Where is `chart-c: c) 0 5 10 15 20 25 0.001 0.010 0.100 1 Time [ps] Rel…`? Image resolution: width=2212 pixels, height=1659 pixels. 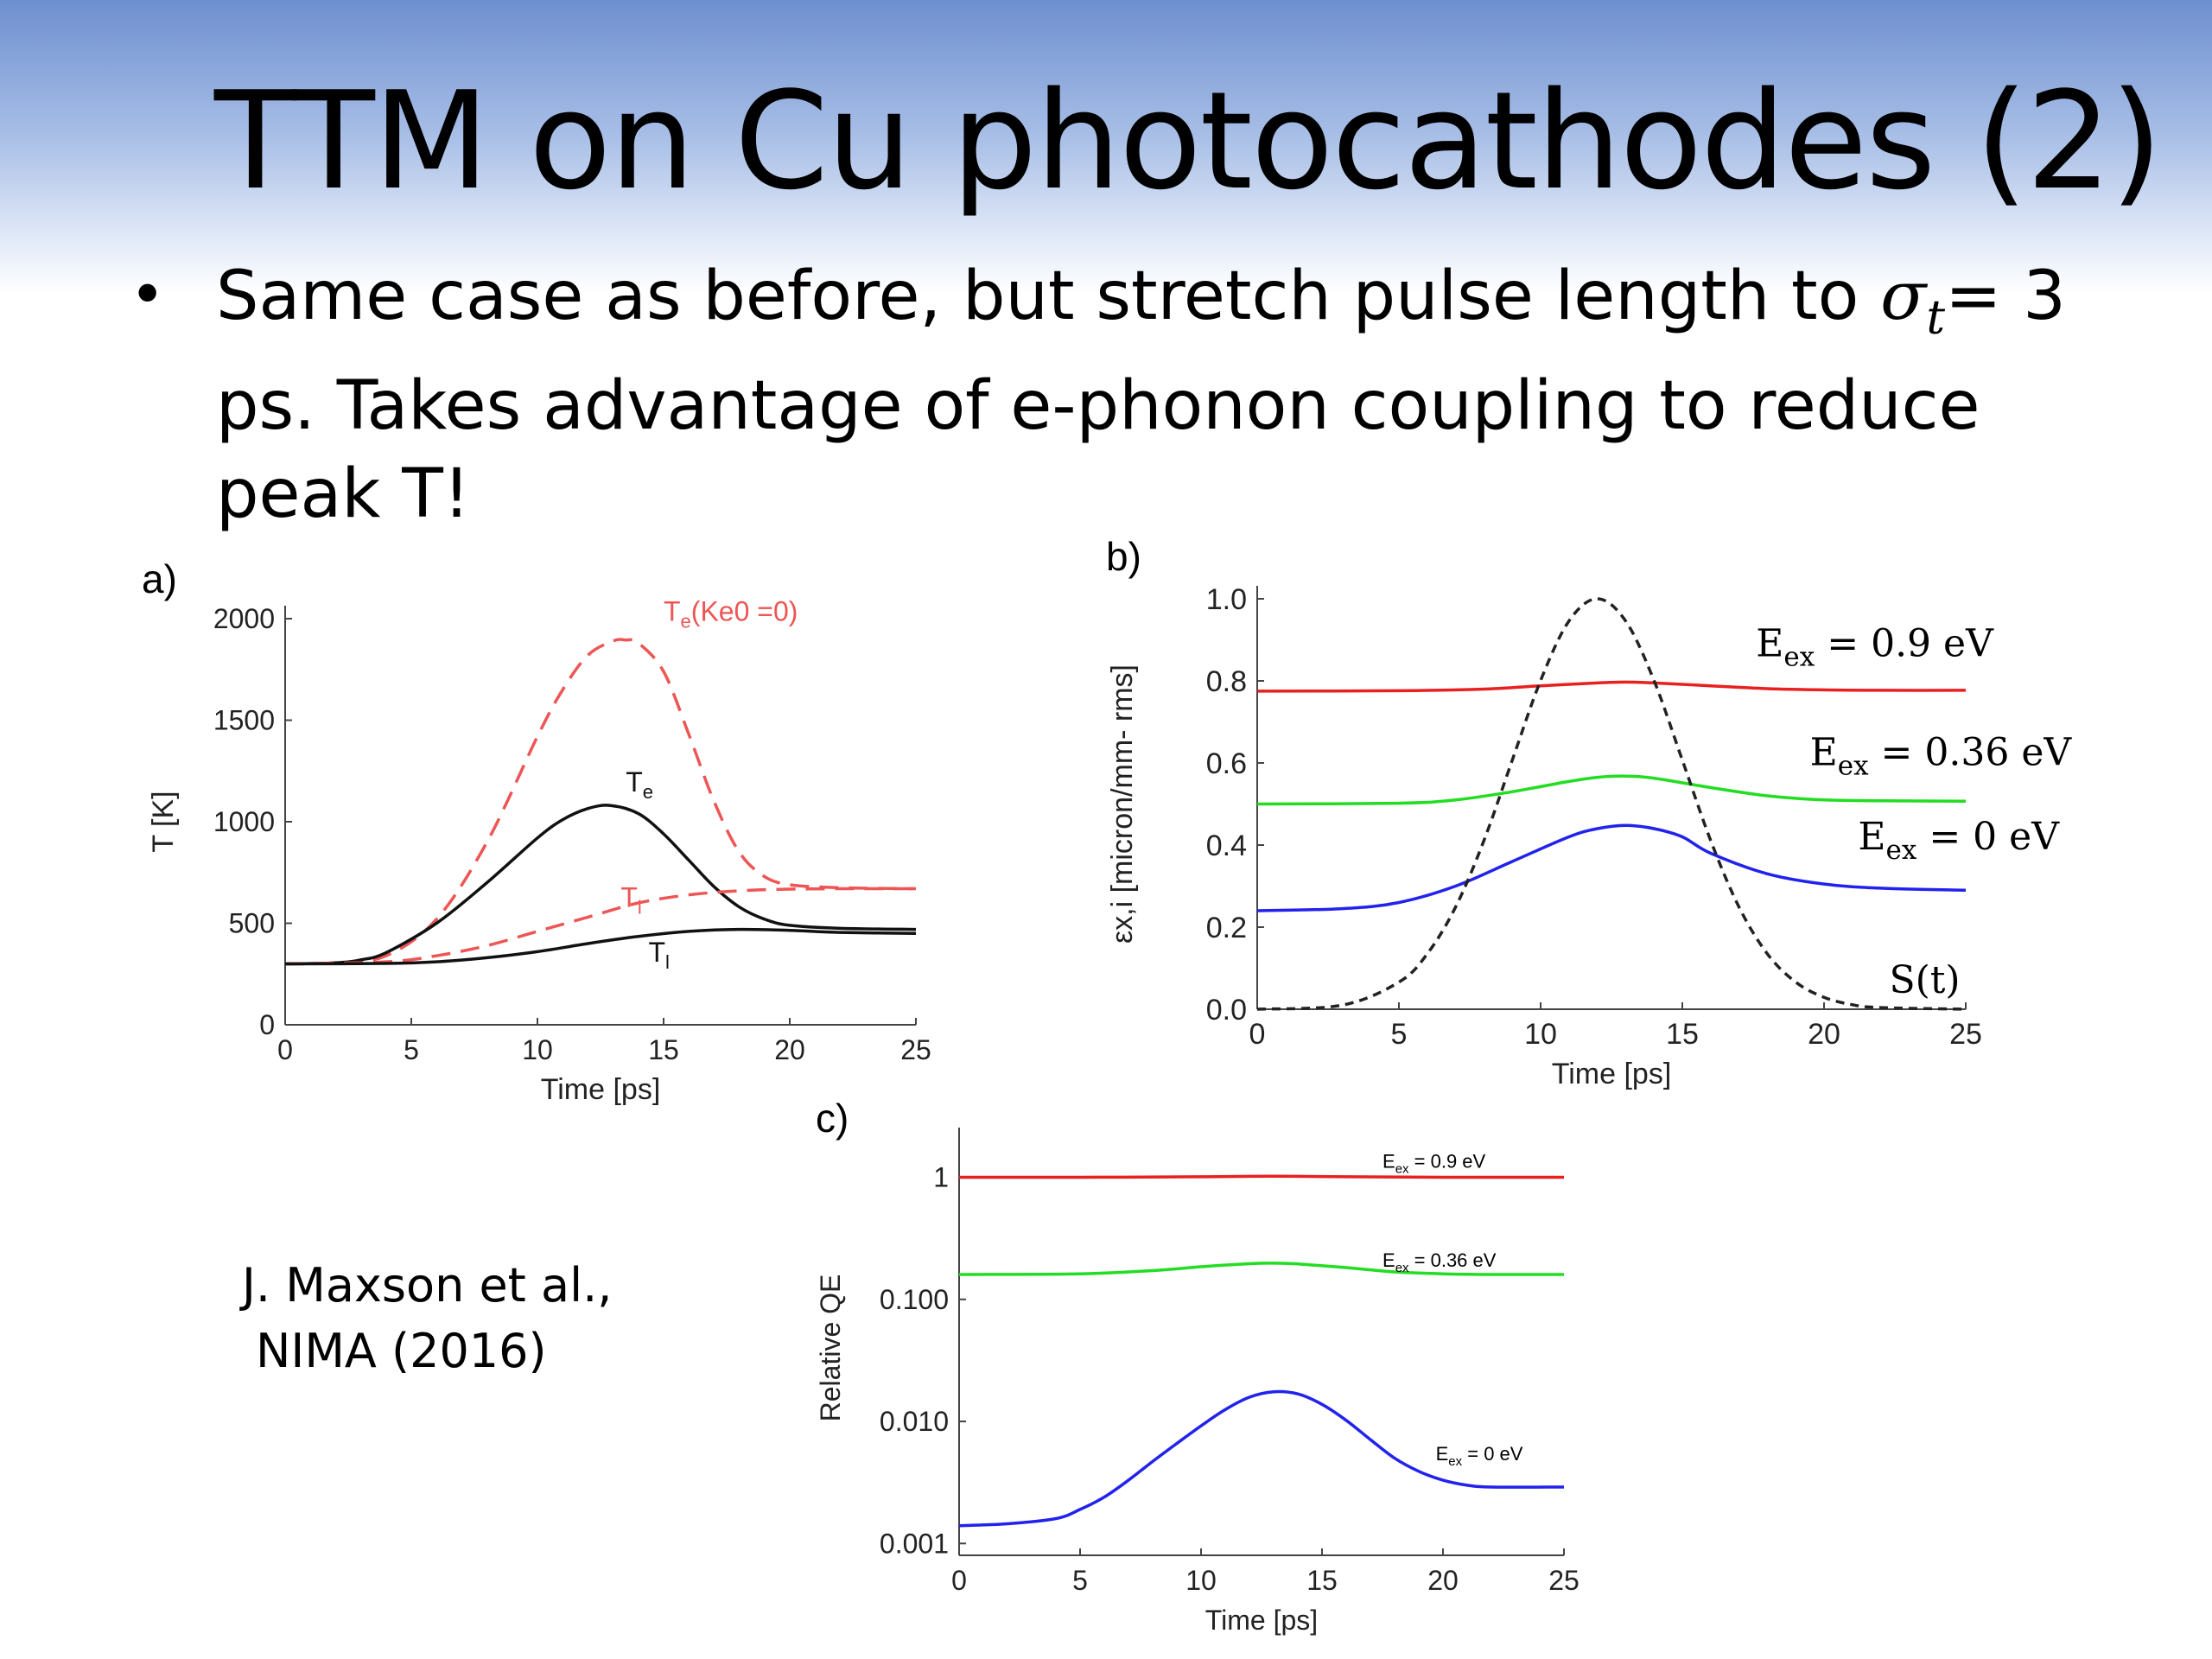 chart-c: c) 0 5 10 15 20 25 0.001 0.010 0.100 1 Time [ps] Rel… is located at coordinates (1197, 1366).